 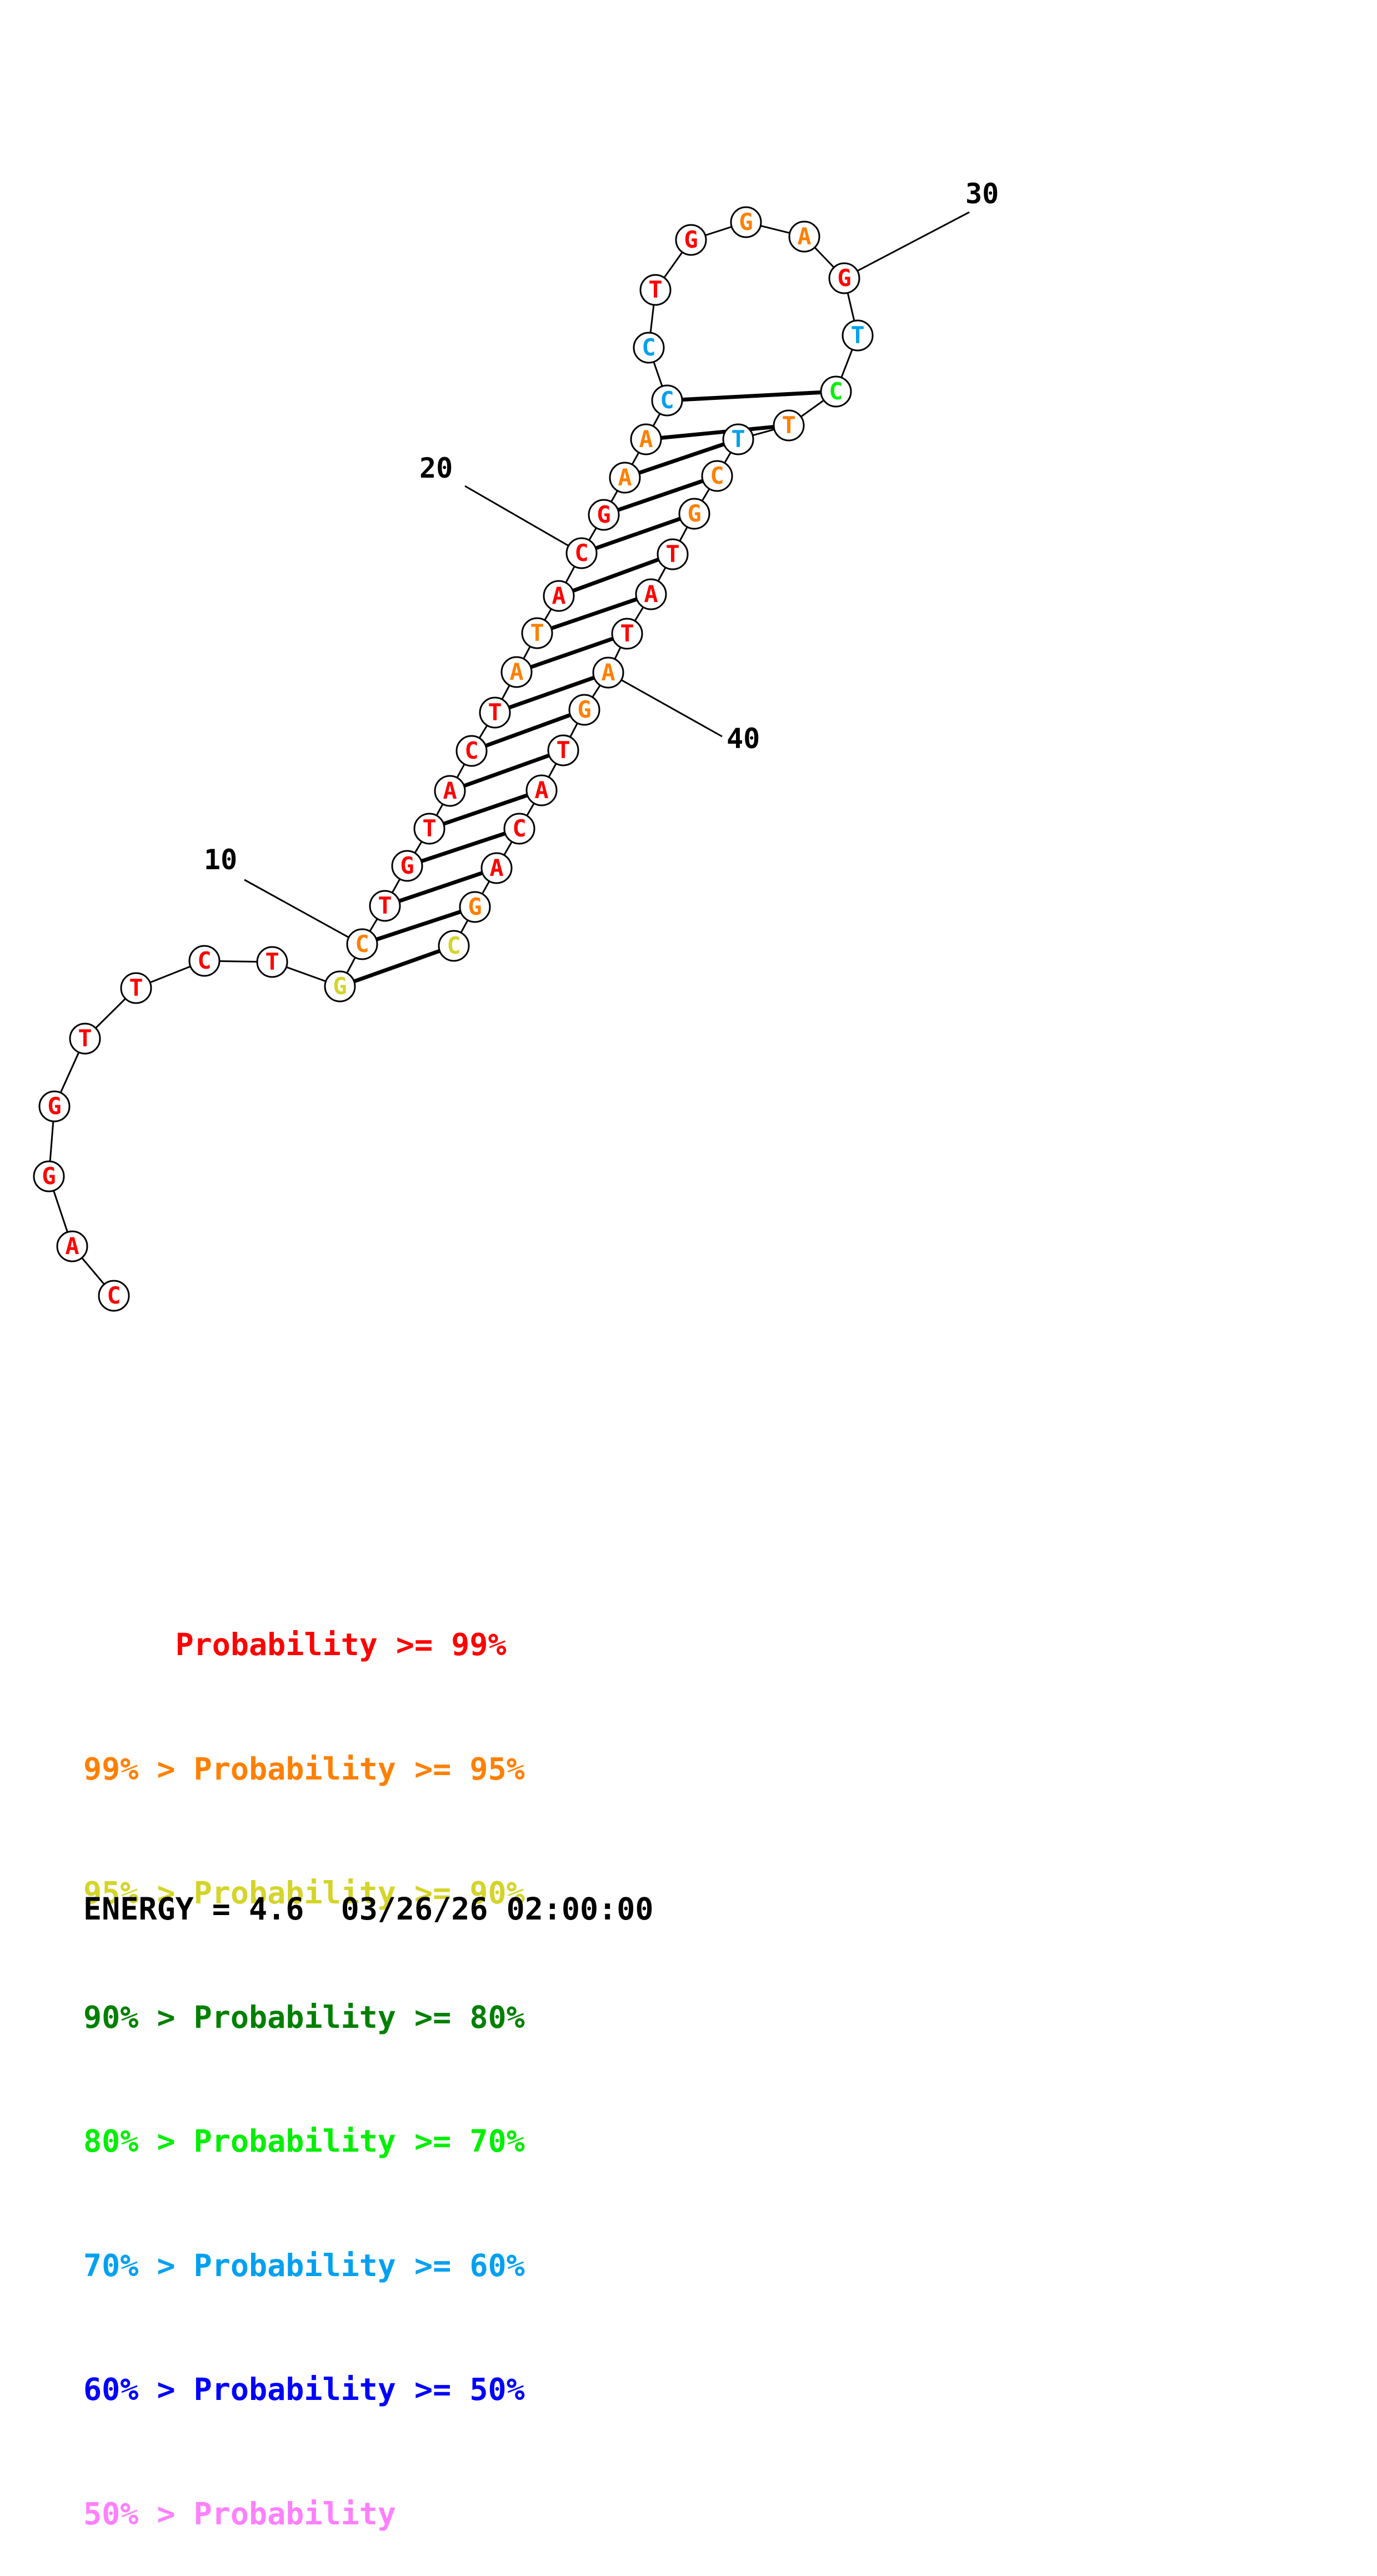 I want to click on legend-line: 90% > Probability >= 80%, so click(x=304, y=2017).